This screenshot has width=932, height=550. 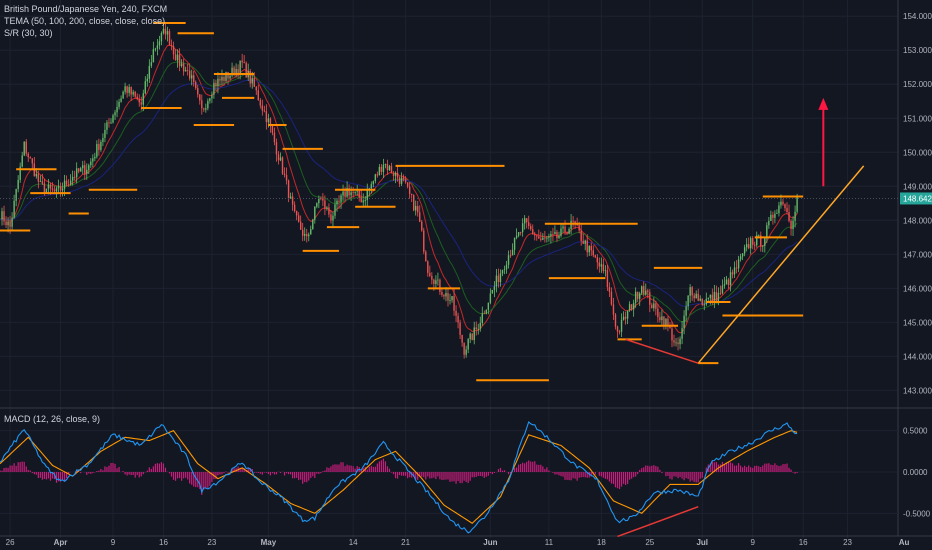 What do you see at coordinates (916, 198) in the screenshot?
I see `last-price-tag` at bounding box center [916, 198].